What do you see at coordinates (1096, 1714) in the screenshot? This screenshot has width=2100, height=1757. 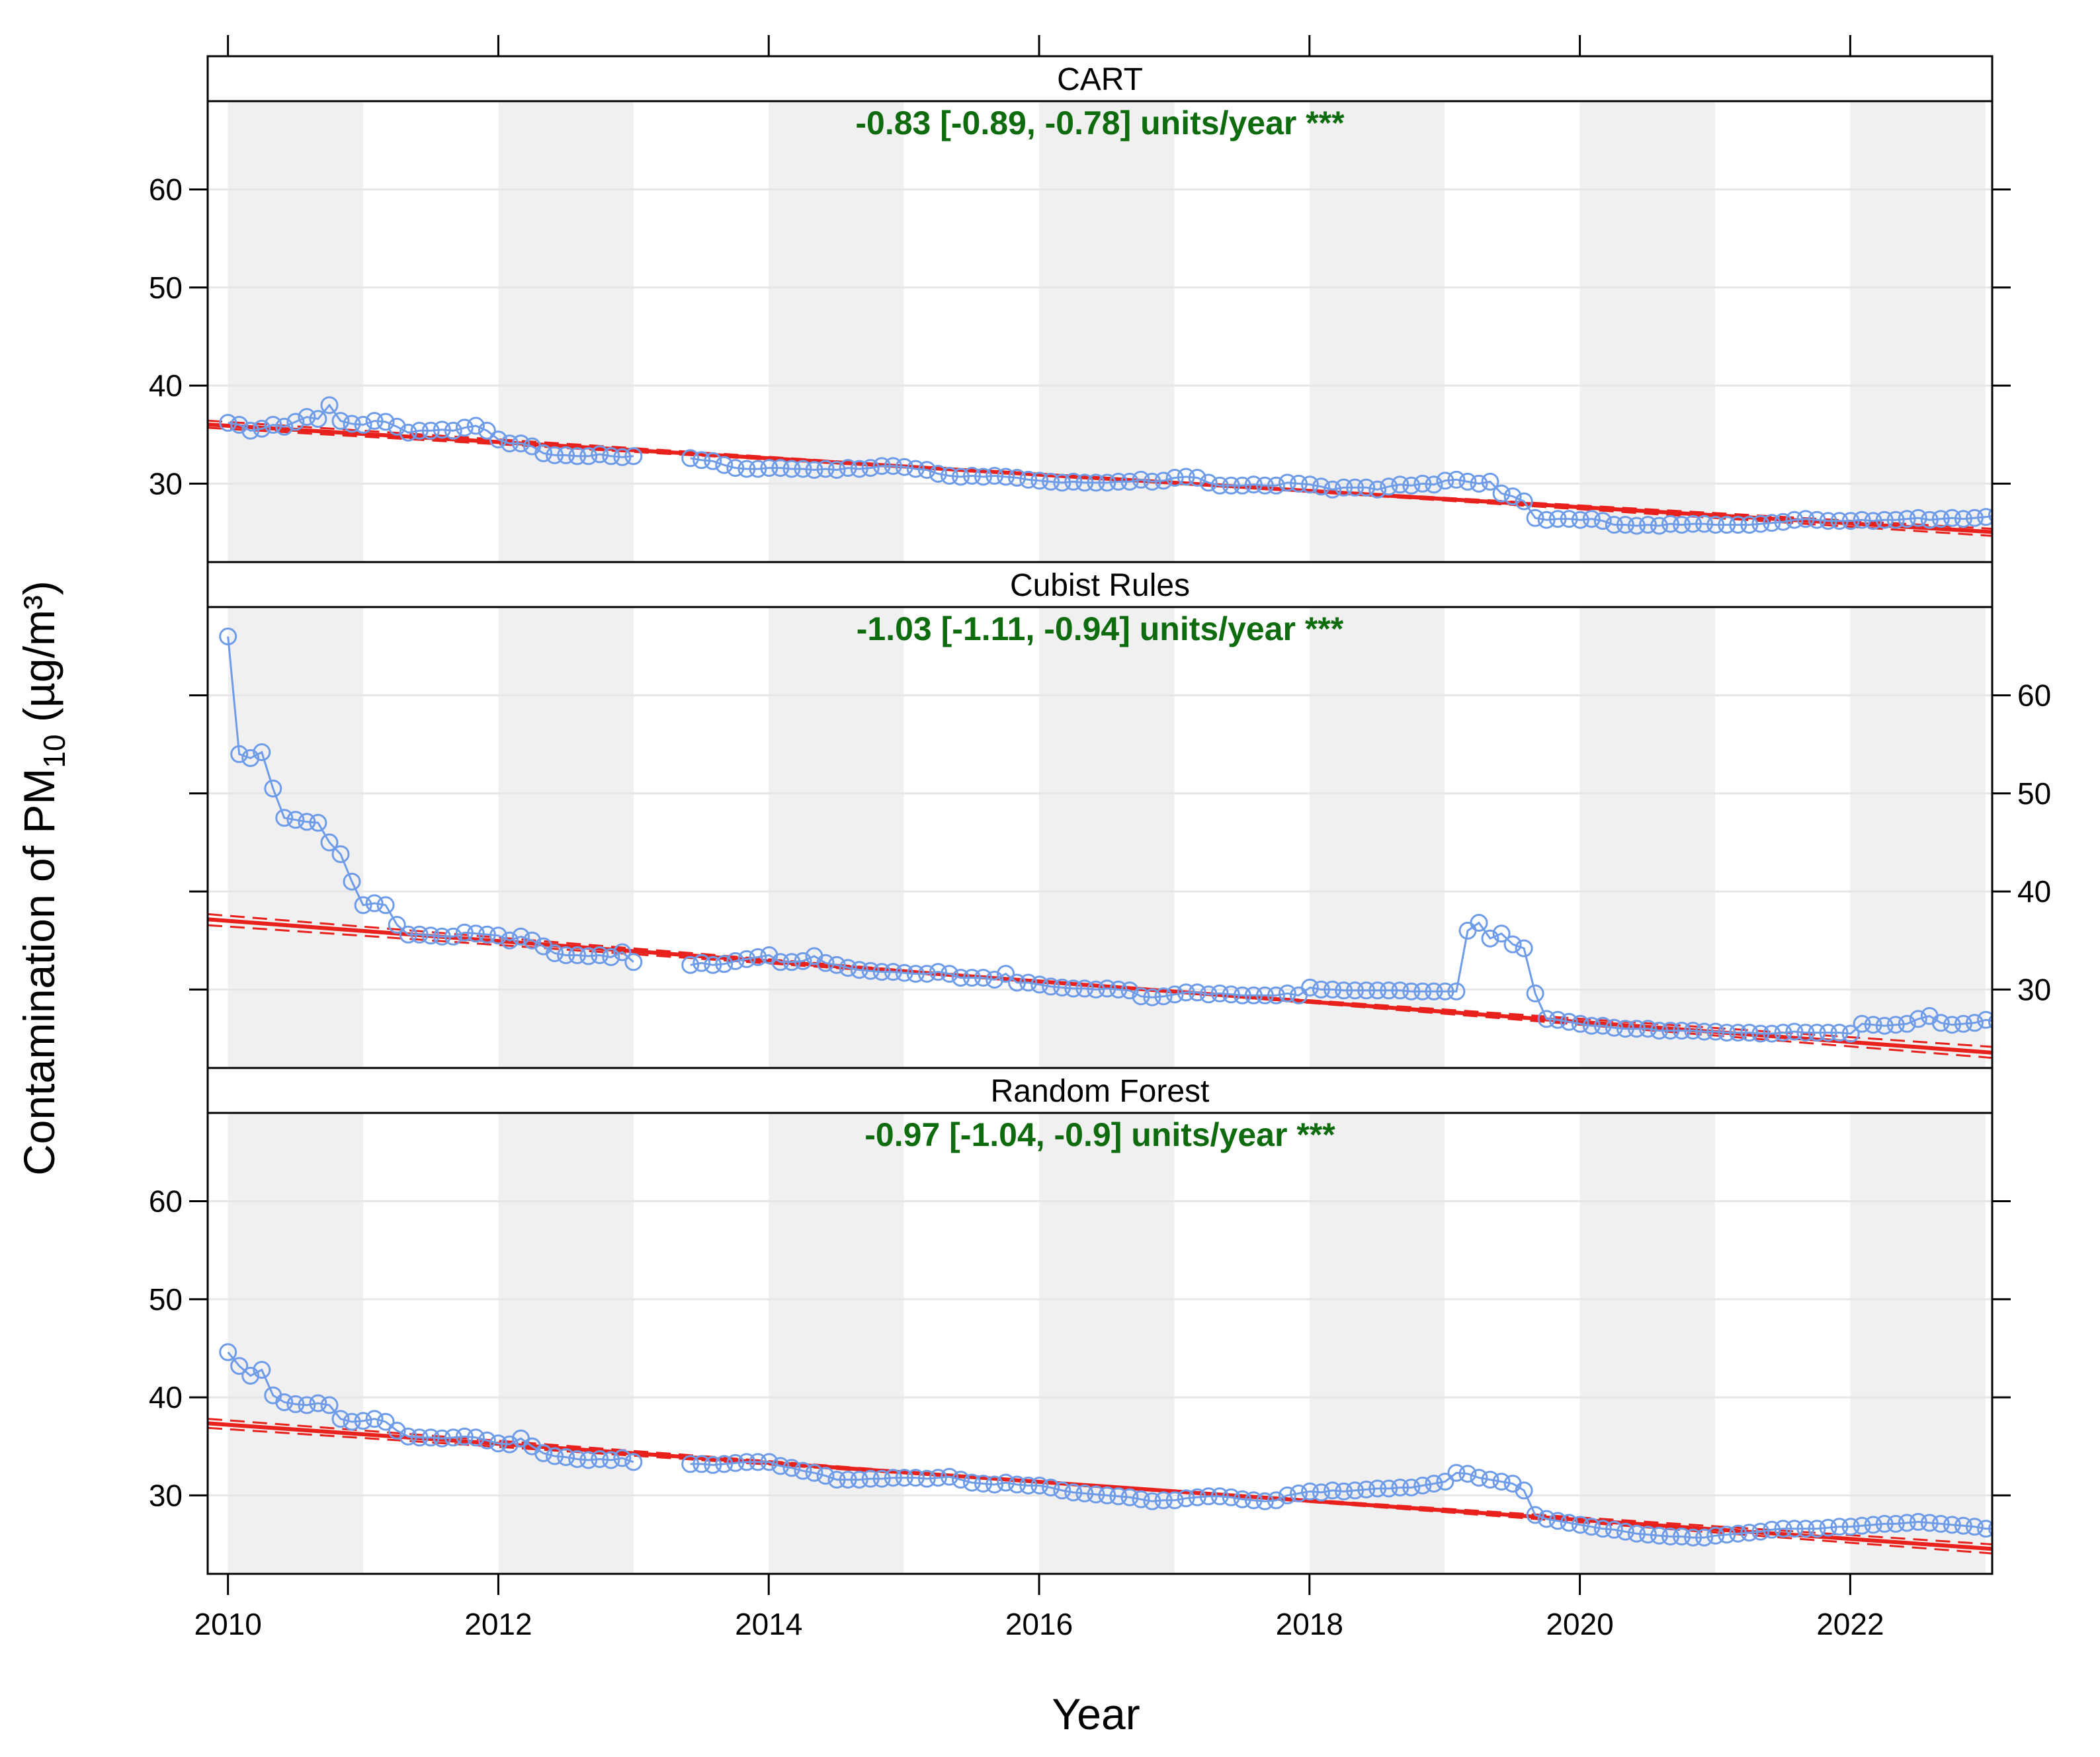 I see `x-axis-title: Year` at bounding box center [1096, 1714].